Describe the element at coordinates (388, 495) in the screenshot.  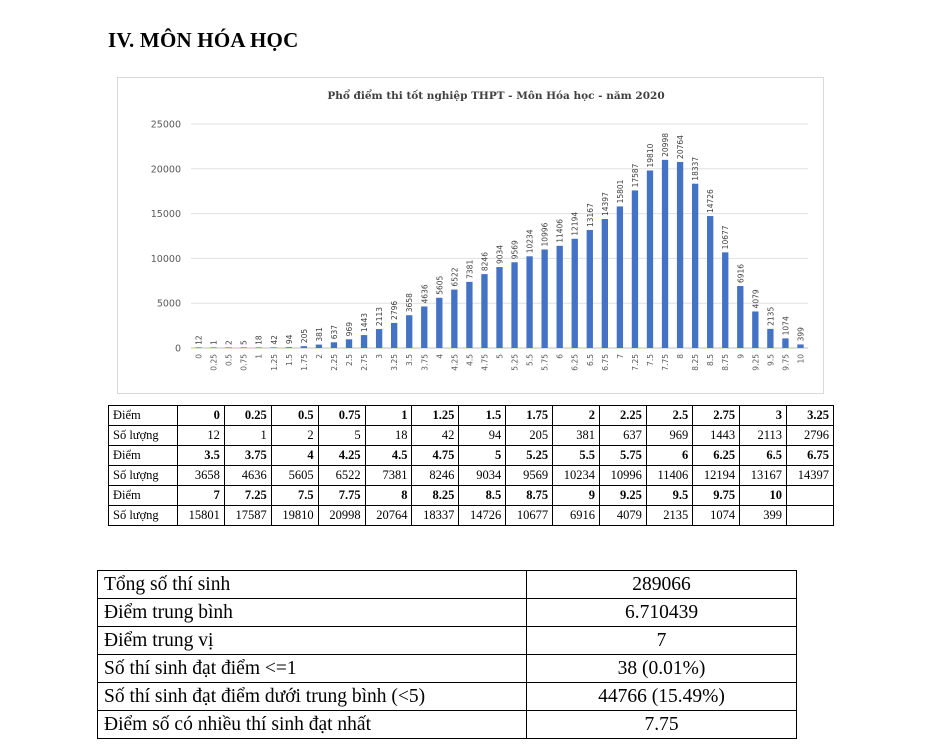
I see `score-cell: 8` at that location.